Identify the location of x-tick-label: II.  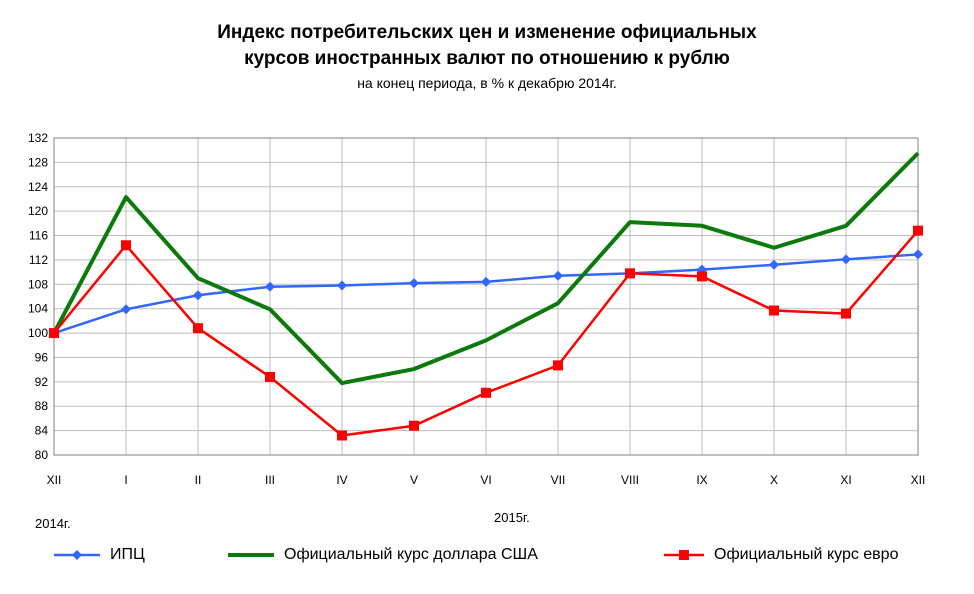
(198, 480).